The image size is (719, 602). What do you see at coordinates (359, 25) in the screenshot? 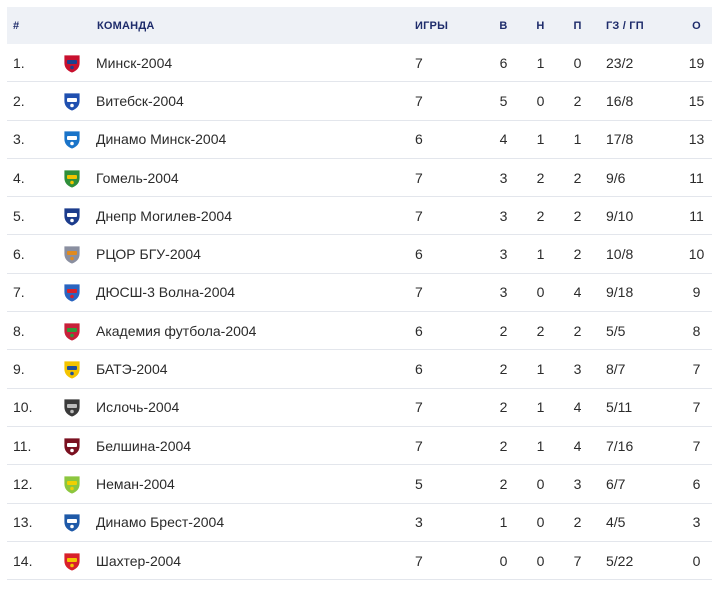
I see `table-header: # КОМАНДА ИГРЫ В Н П ГЗ / ГП О` at bounding box center [359, 25].